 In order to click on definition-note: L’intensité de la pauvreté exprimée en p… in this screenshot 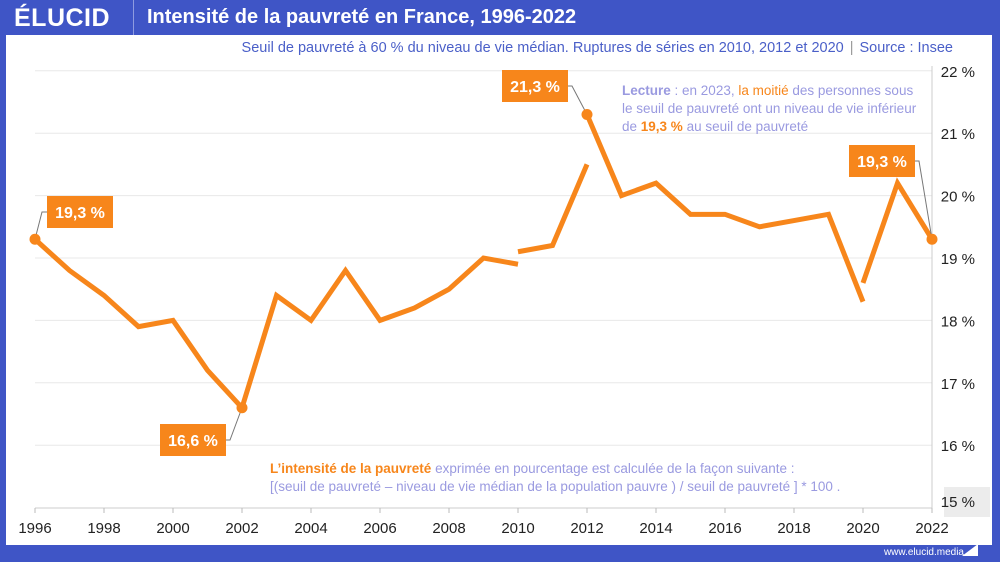, I will do `click(610, 478)`.